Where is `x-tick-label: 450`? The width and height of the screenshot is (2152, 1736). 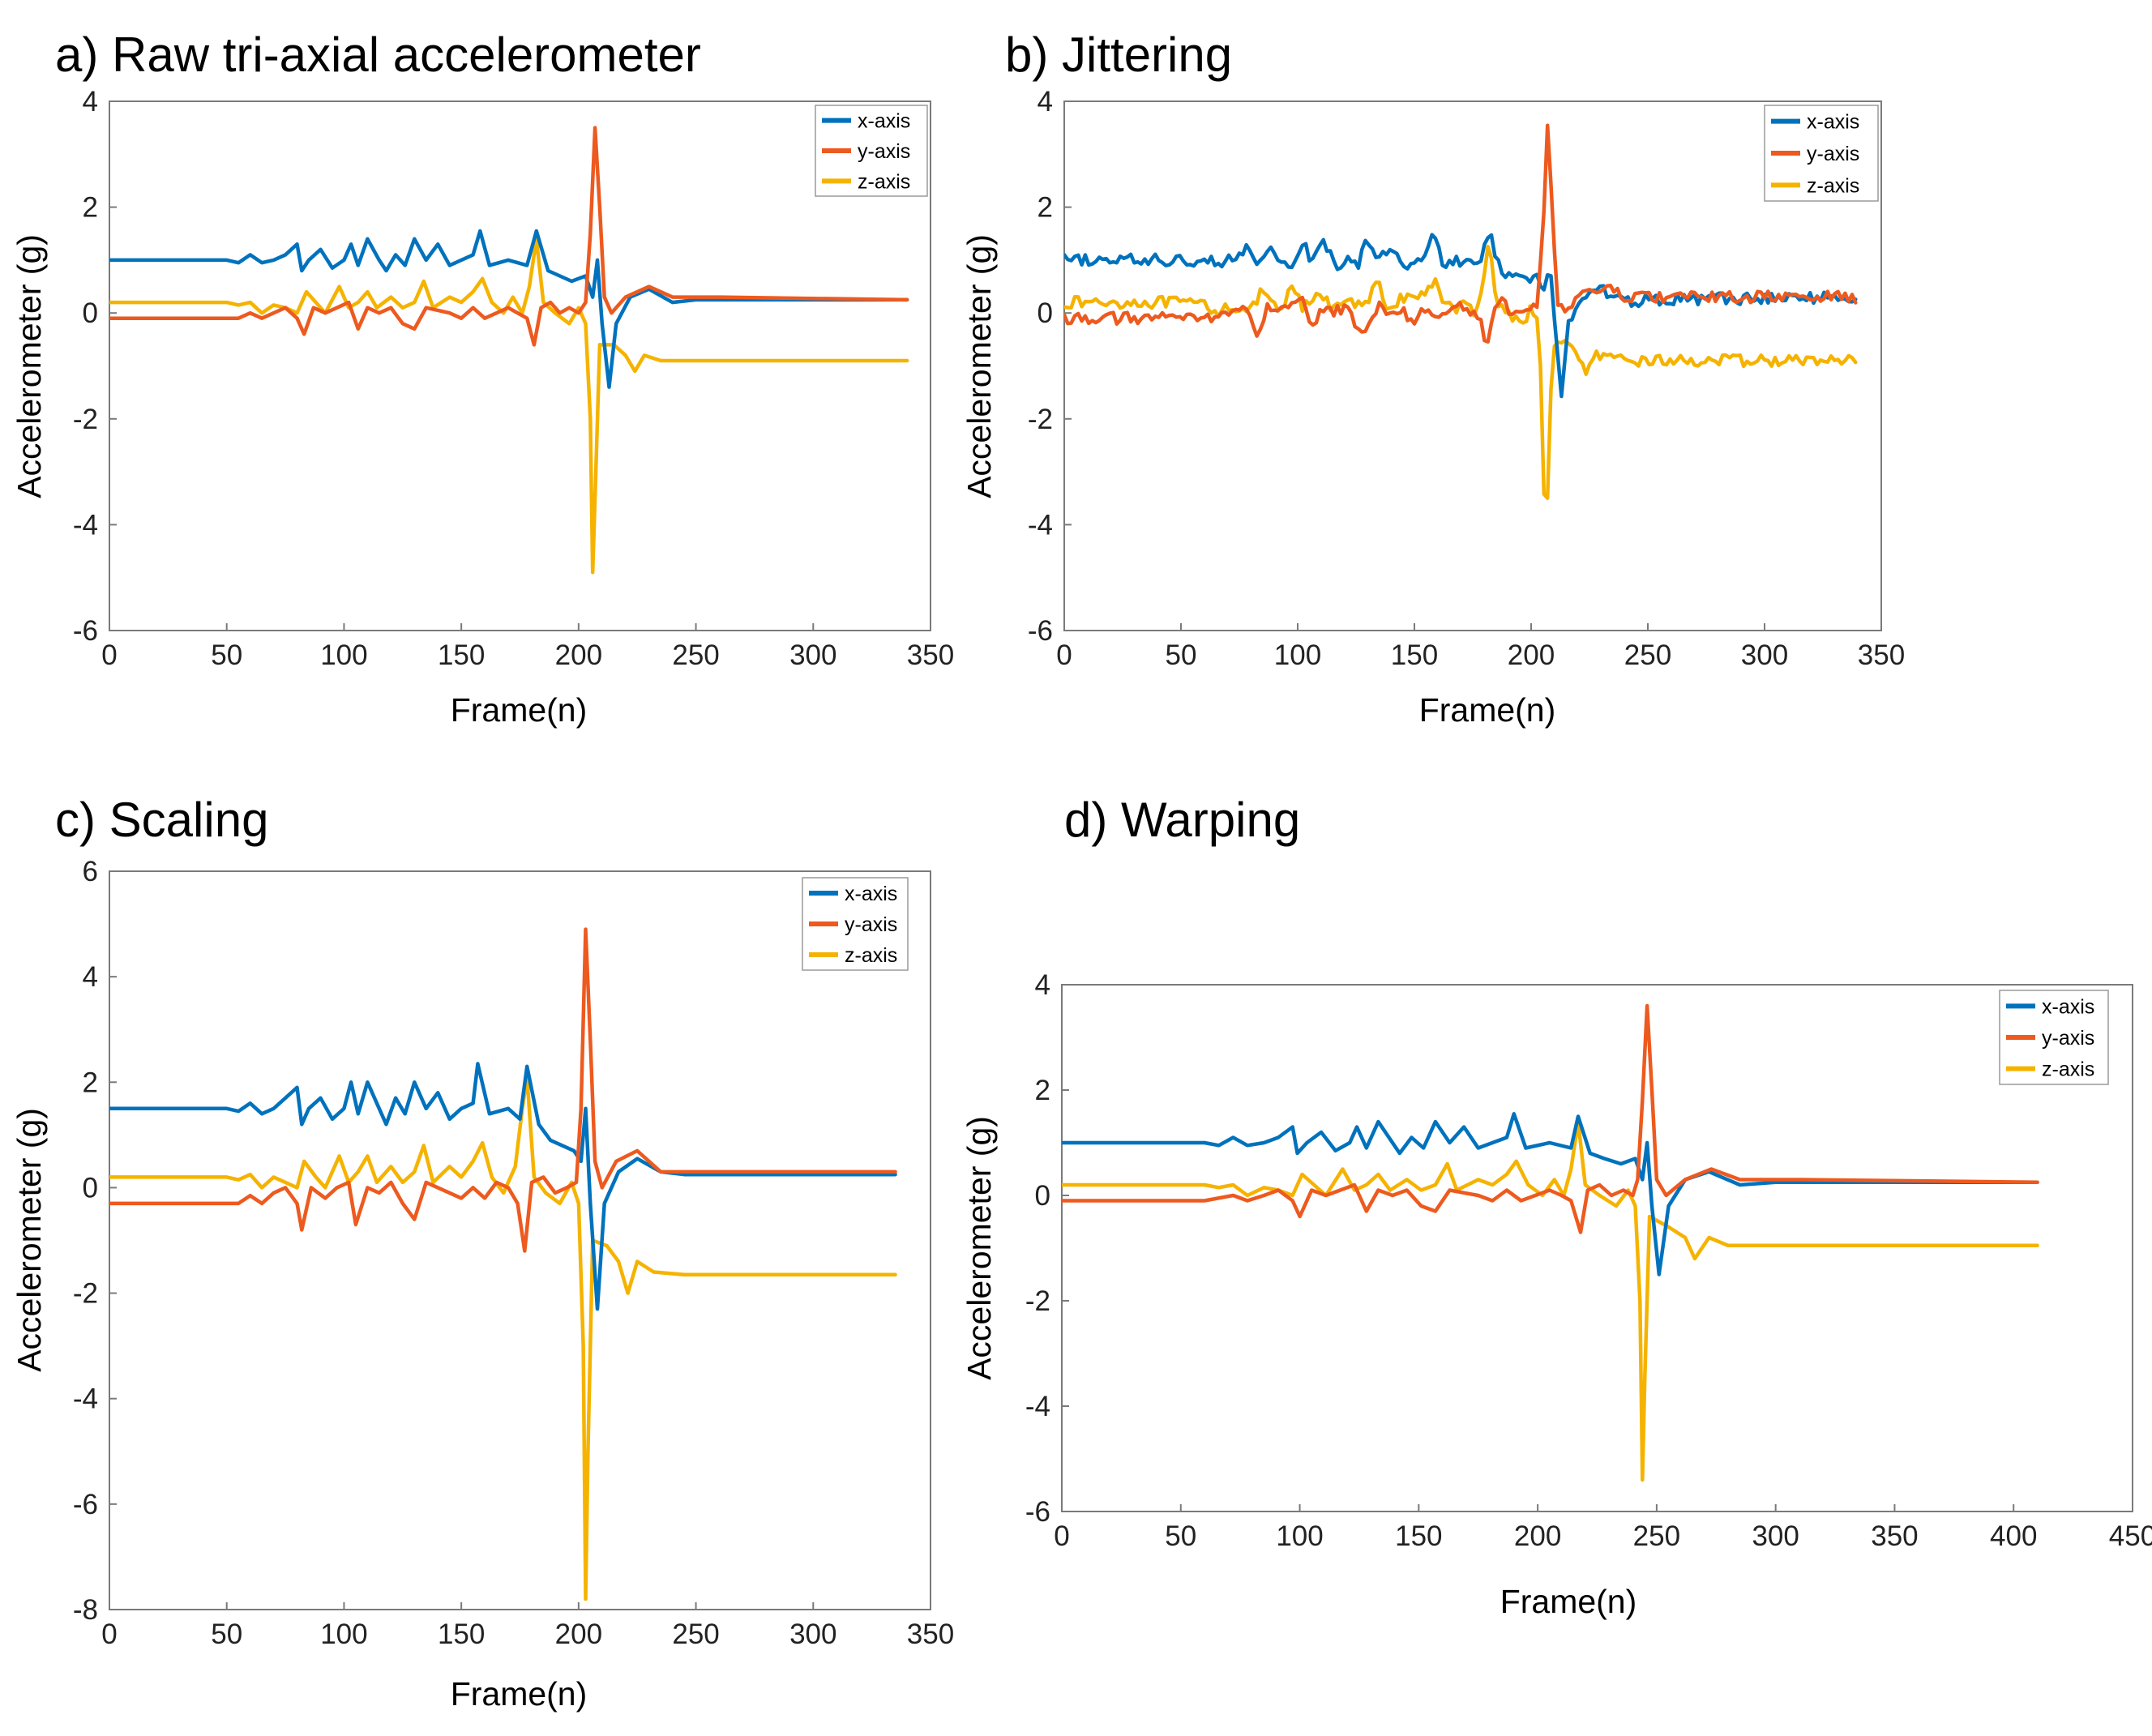
x-tick-label: 450 is located at coordinates (2130, 1536).